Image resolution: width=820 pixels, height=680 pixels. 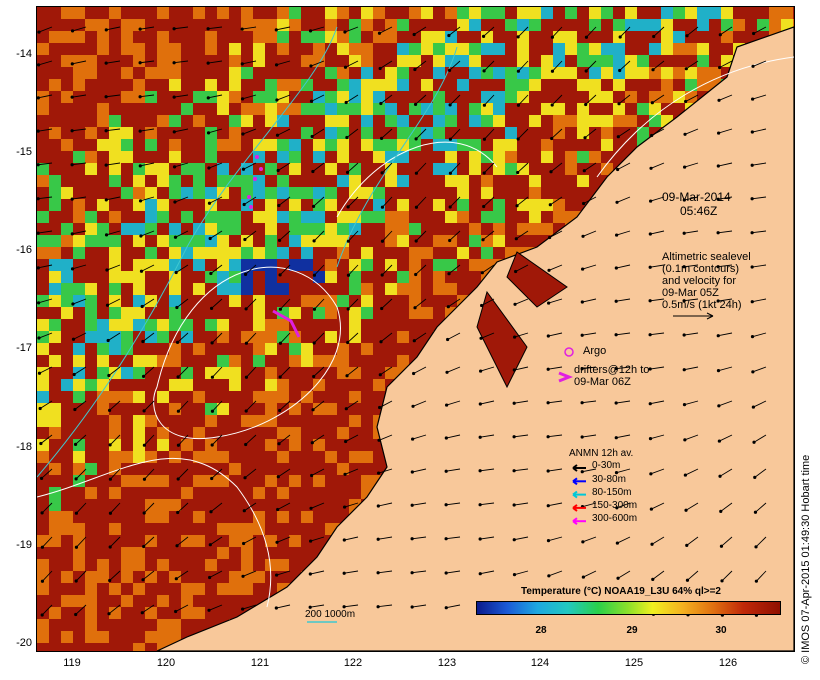 I want to click on lon-tick: 123, so click(x=447, y=663).